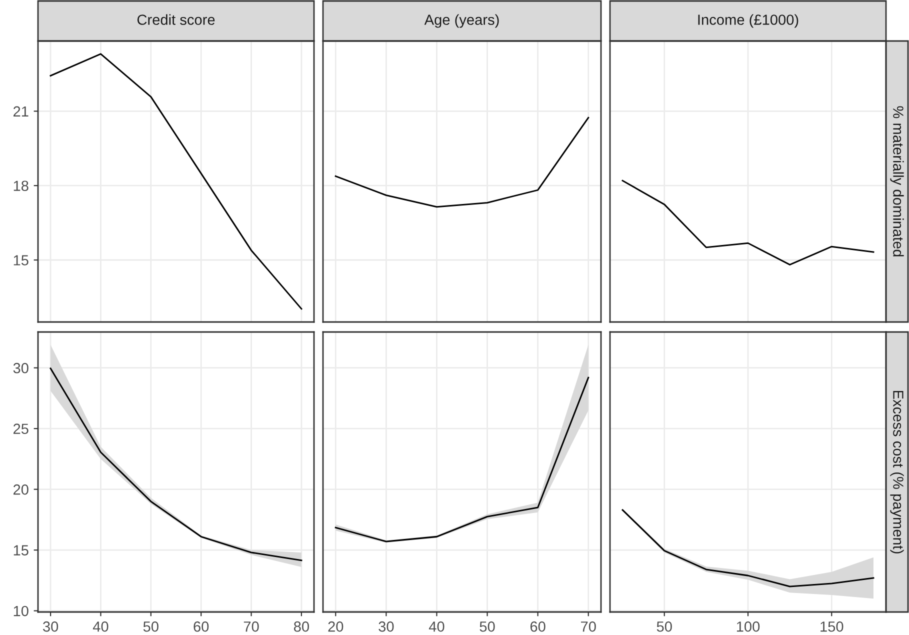  What do you see at coordinates (748, 626) in the screenshot?
I see `x-tick-label: 100` at bounding box center [748, 626].